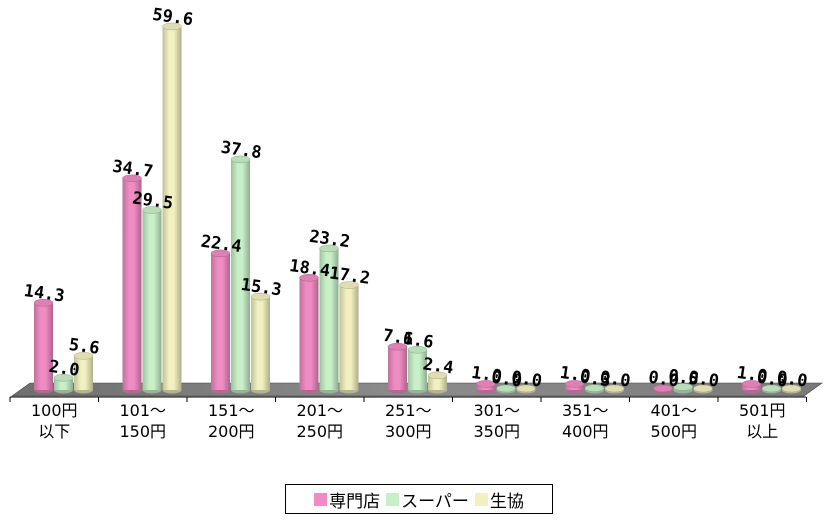 The height and width of the screenshot is (520, 826). I want to click on legend: 専門店 スーパー 生協, so click(419, 499).